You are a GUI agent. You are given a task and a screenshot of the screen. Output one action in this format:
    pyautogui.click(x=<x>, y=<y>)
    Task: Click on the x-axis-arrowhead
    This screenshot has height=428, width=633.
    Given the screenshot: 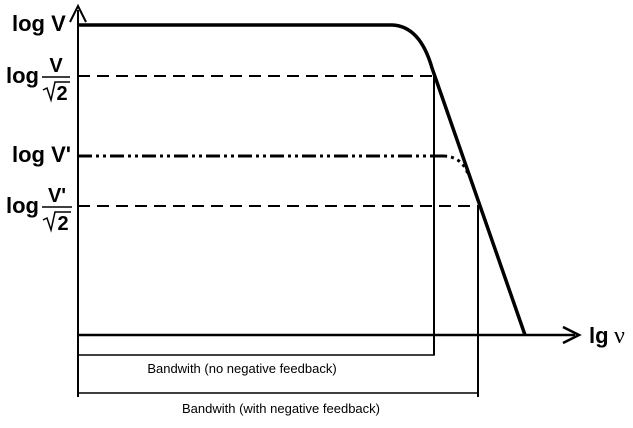 What is the action you would take?
    pyautogui.click(x=572, y=335)
    